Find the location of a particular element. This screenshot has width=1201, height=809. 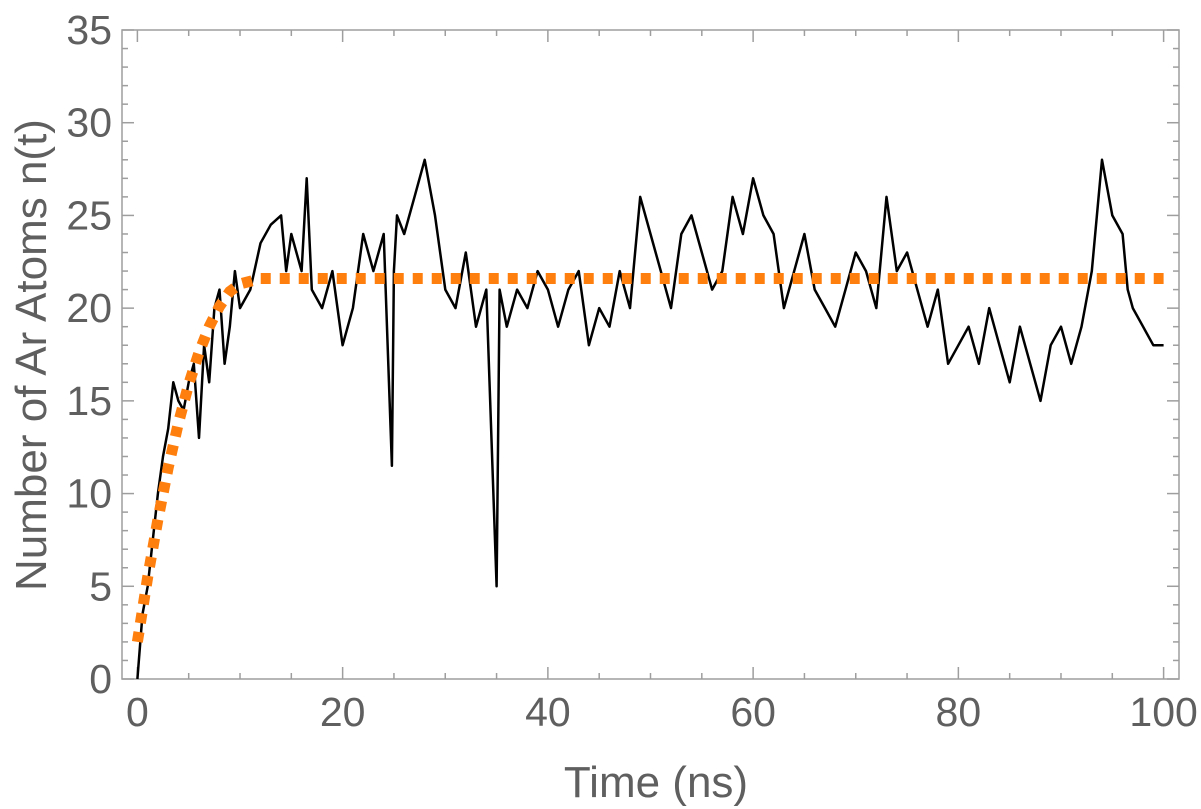

x-axis-title: Time (ns) is located at coordinates (656, 782).